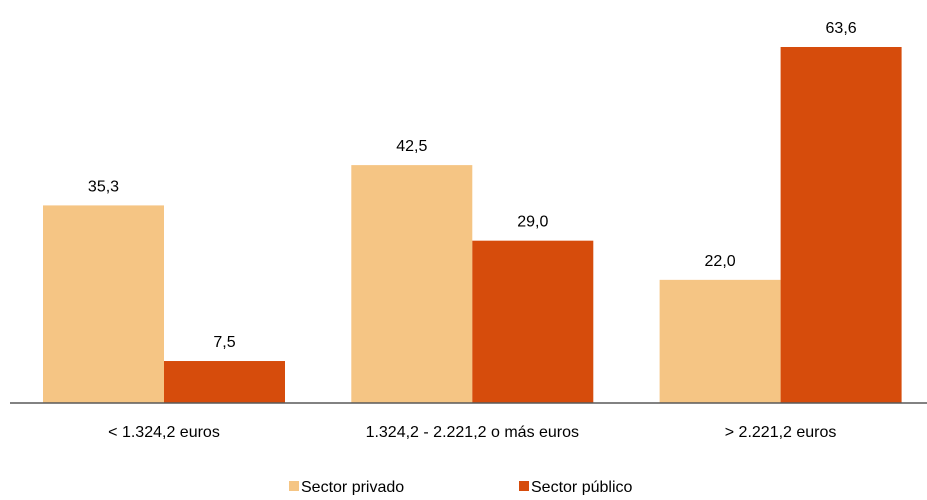 This screenshot has height=500, width=927. I want to click on legend-item-sector-privado: Sector privado, so click(346, 487).